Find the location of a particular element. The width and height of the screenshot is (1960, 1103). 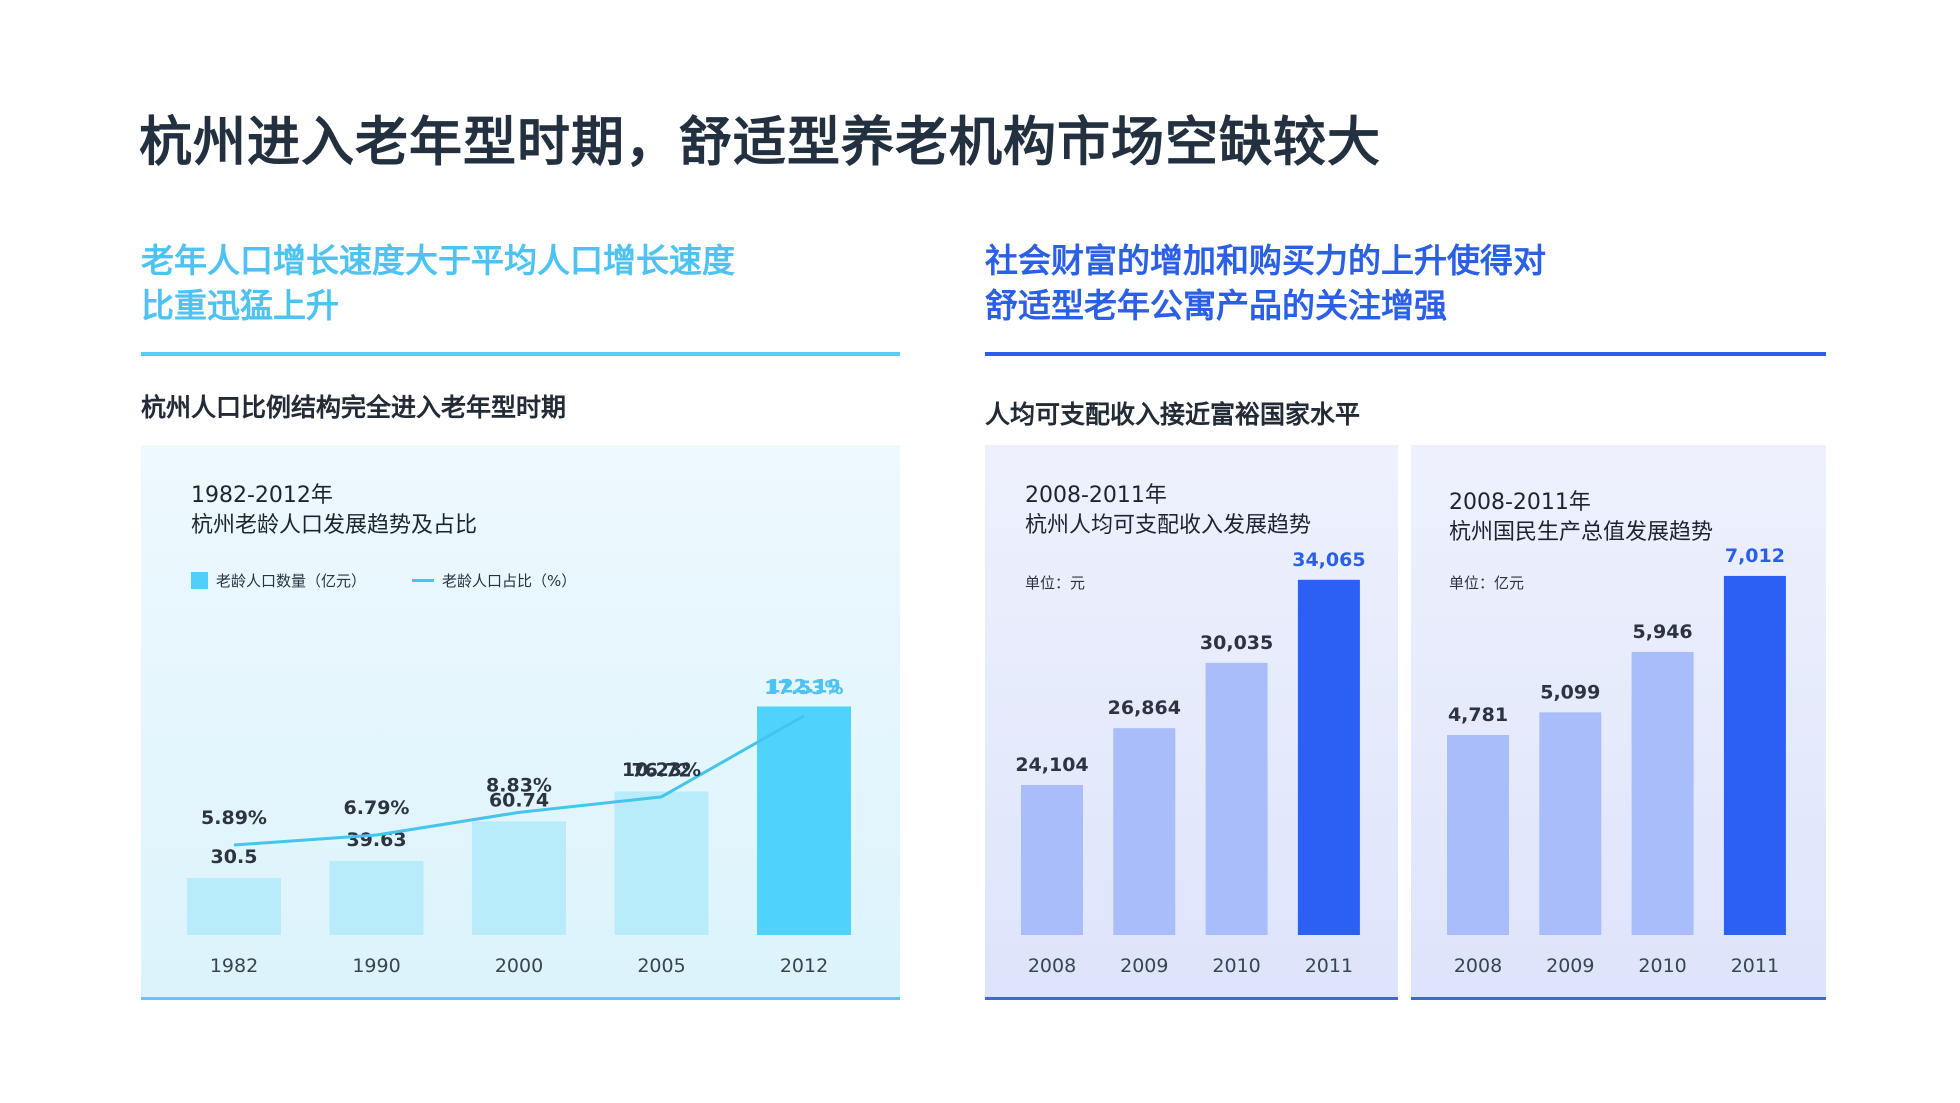

page-title: 杭州进入老年型时期，舒适型养老机构市场空缺较大 is located at coordinates (760, 142).